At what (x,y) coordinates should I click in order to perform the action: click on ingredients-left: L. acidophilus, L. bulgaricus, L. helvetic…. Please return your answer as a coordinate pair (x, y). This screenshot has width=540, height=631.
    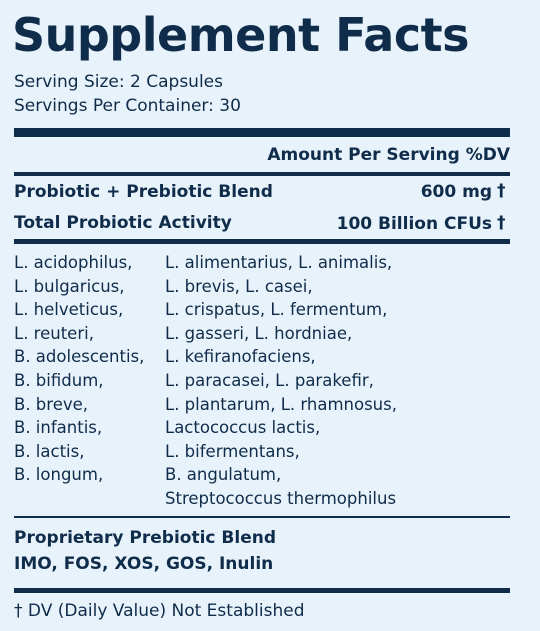
    Looking at the image, I should click on (79, 369).